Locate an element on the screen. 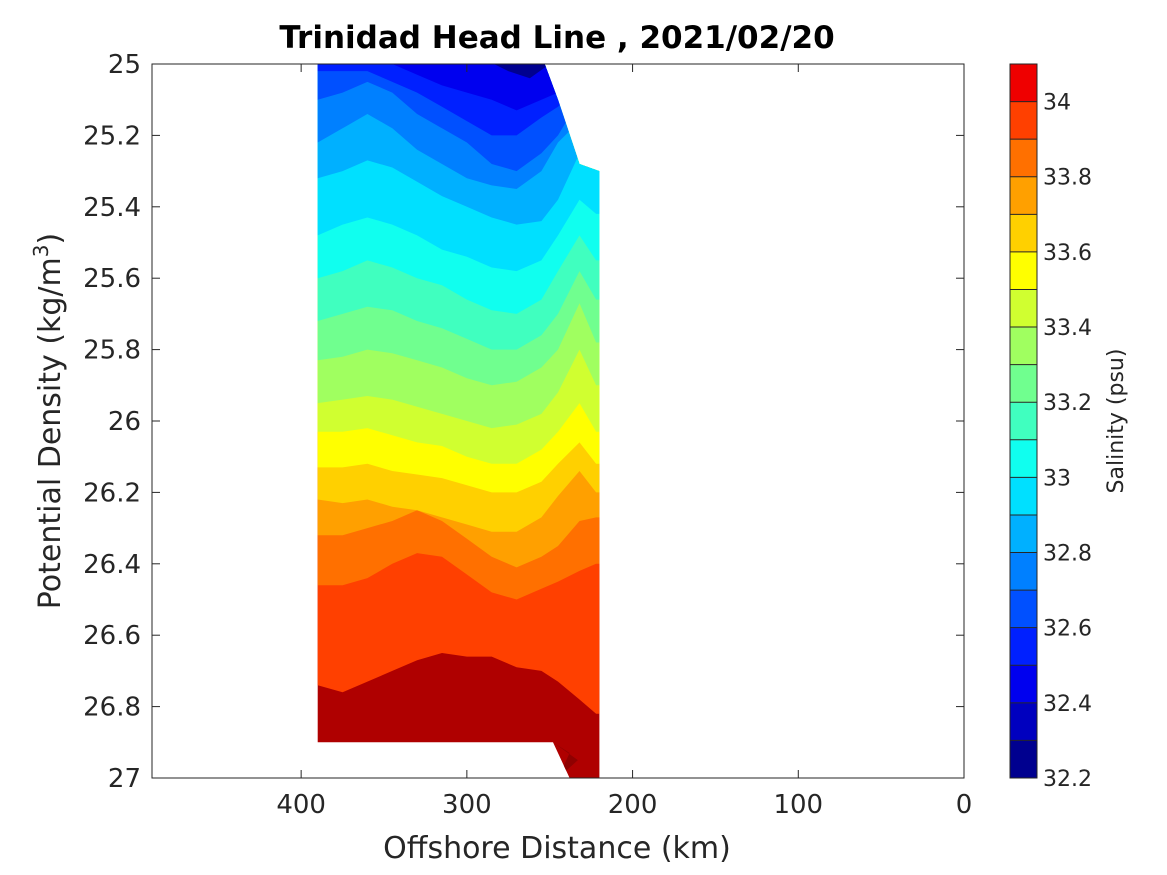  y-tick-label: 26 is located at coordinates (124, 422).